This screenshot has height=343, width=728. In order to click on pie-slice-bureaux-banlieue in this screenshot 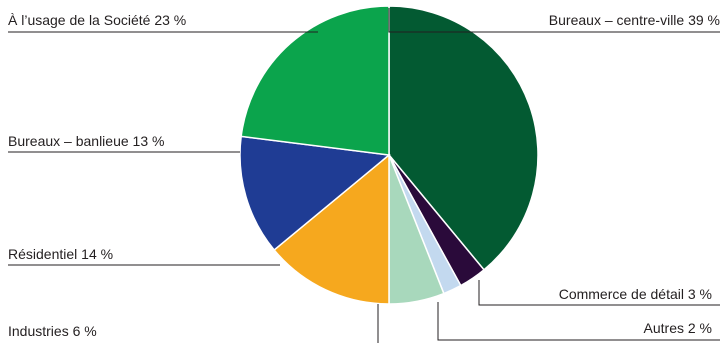, I will do `click(315, 193)`.